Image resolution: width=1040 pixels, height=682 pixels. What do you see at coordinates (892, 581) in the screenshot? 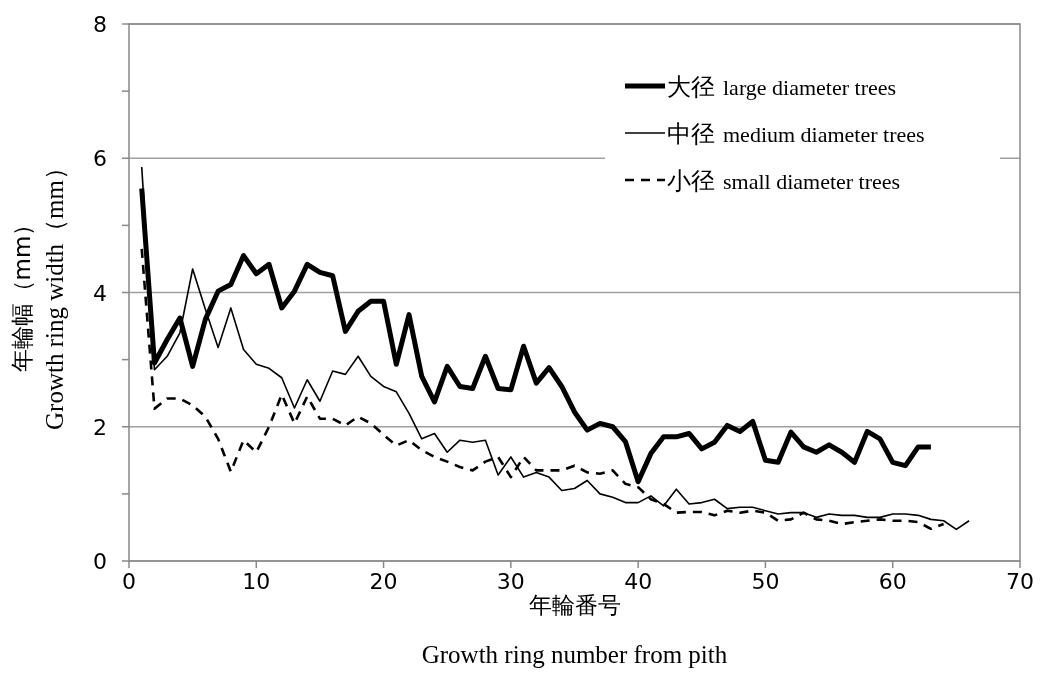
I see `x-tick-label: 60` at bounding box center [892, 581].